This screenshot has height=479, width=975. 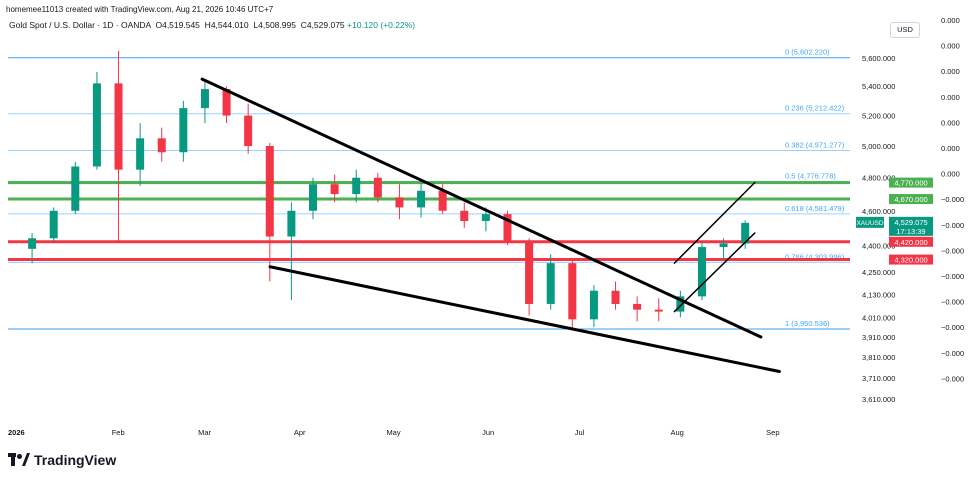 I want to click on currency-button: USD, so click(x=905, y=30).